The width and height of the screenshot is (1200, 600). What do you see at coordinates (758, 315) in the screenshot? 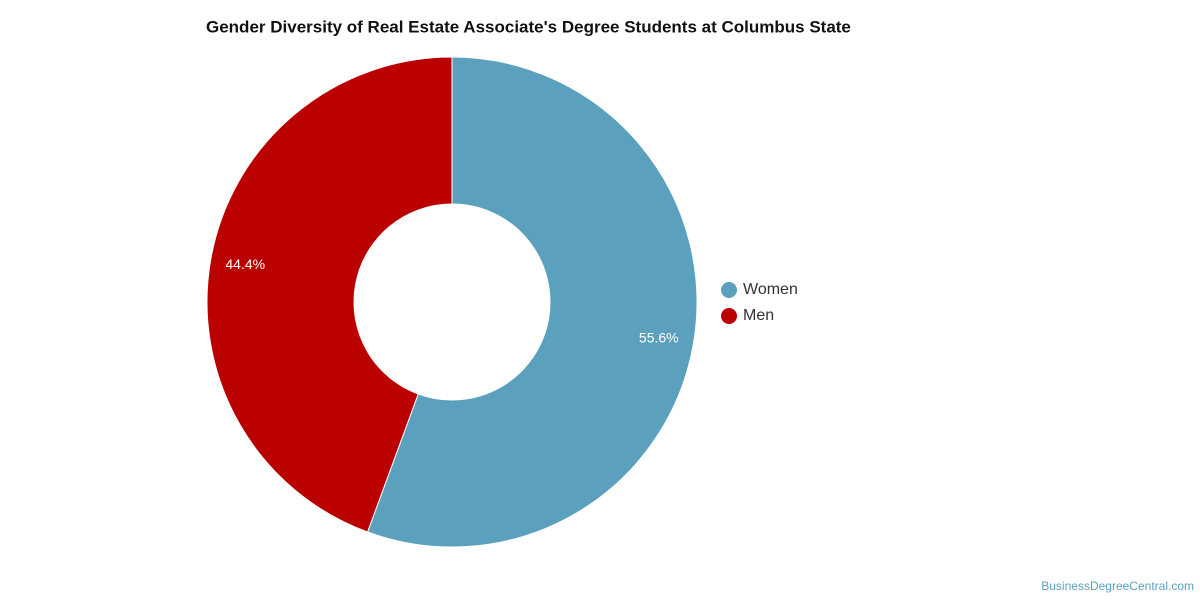
I see `legend-label: Men` at bounding box center [758, 315].